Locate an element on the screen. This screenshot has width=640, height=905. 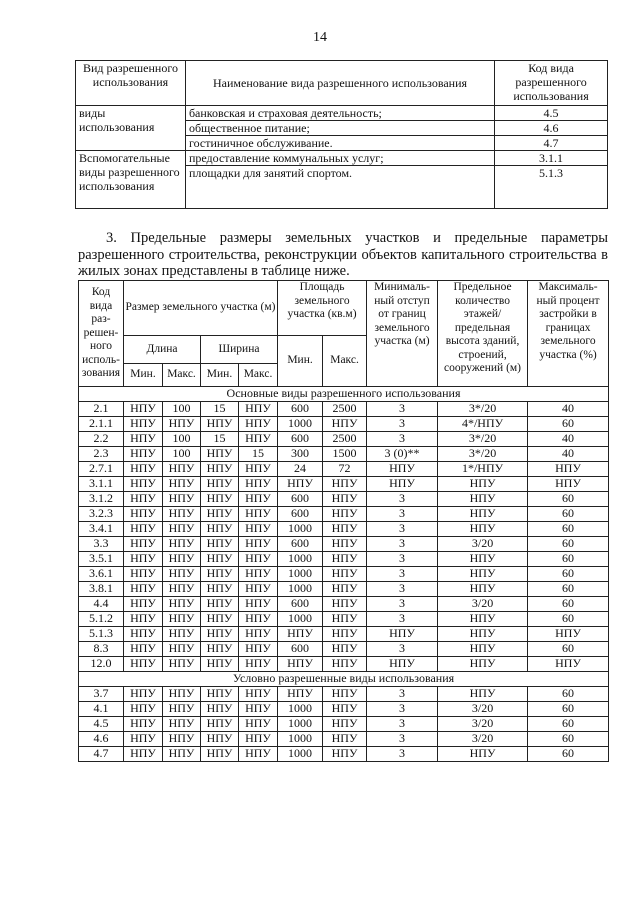
header-width-max: Макс. is located at coordinates (258, 375).